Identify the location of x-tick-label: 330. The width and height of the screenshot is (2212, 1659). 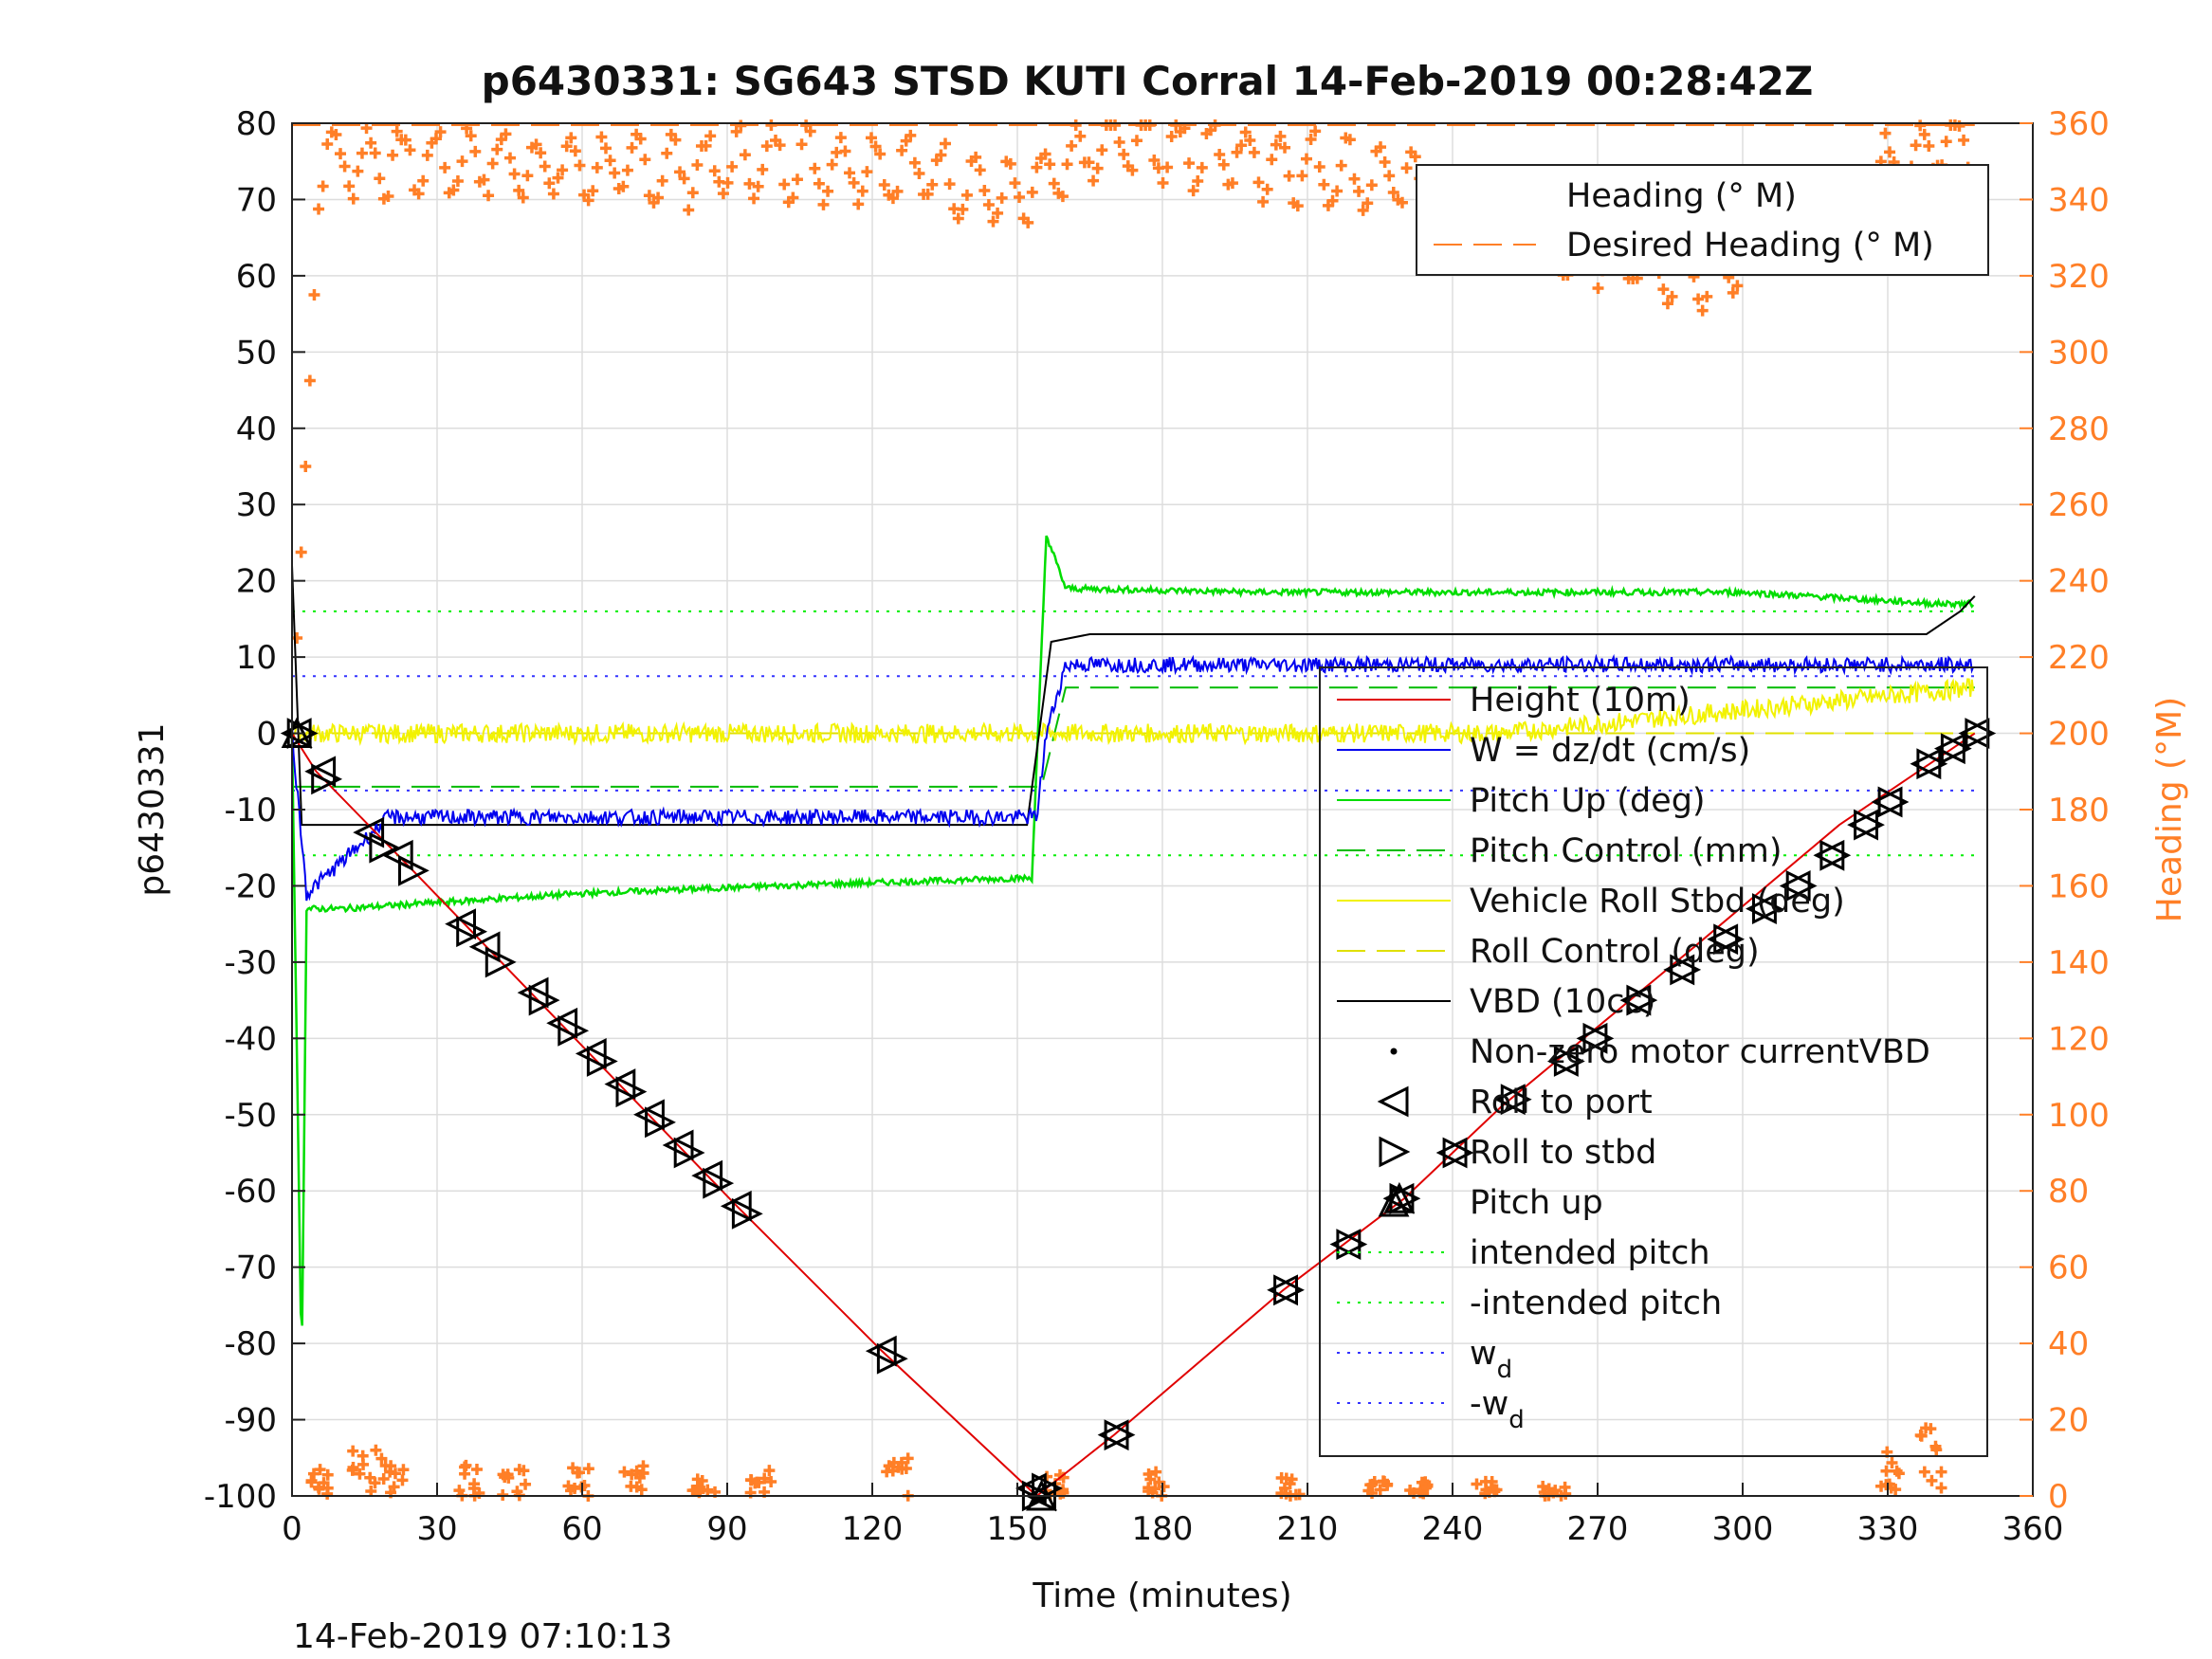
(1888, 1529).